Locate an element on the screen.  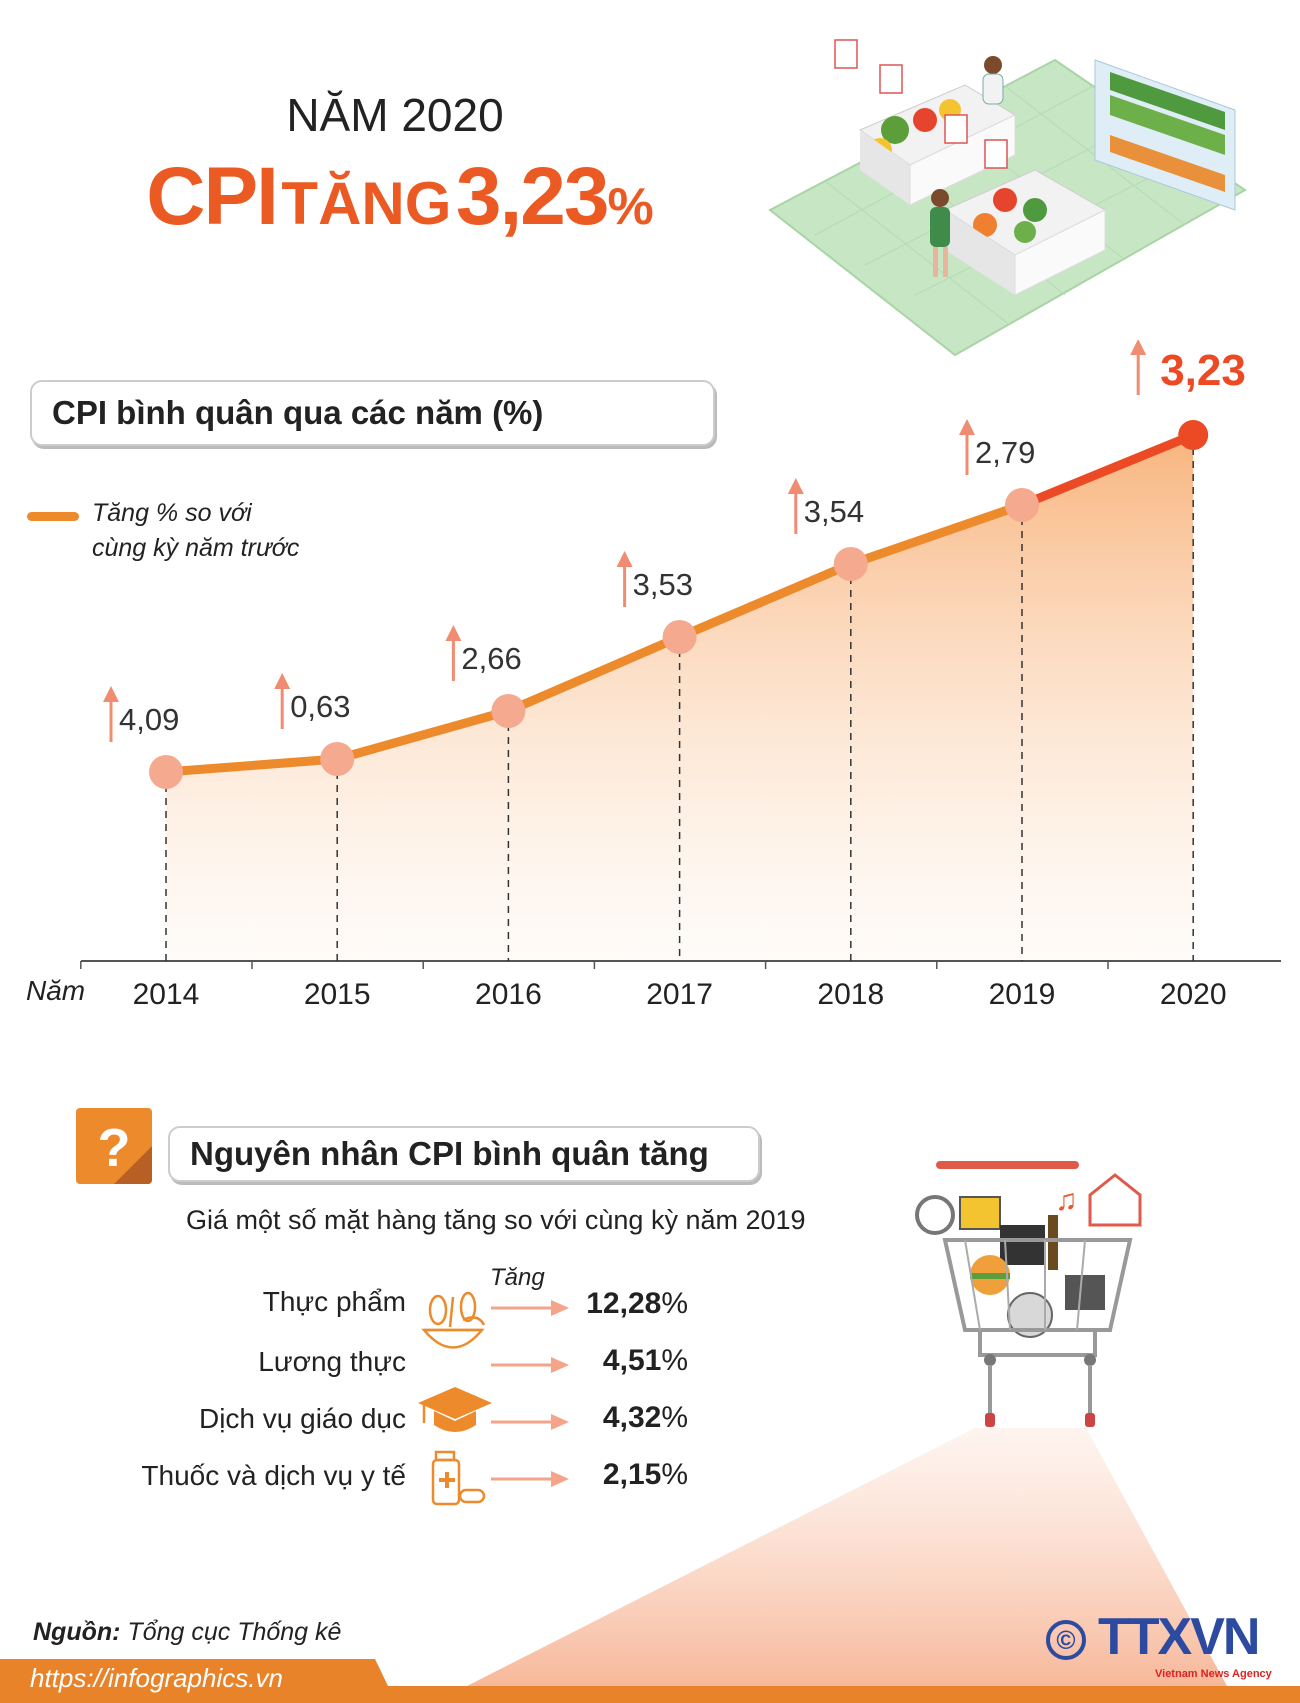
increase-label: Tăng is located at coordinates (517, 1277).